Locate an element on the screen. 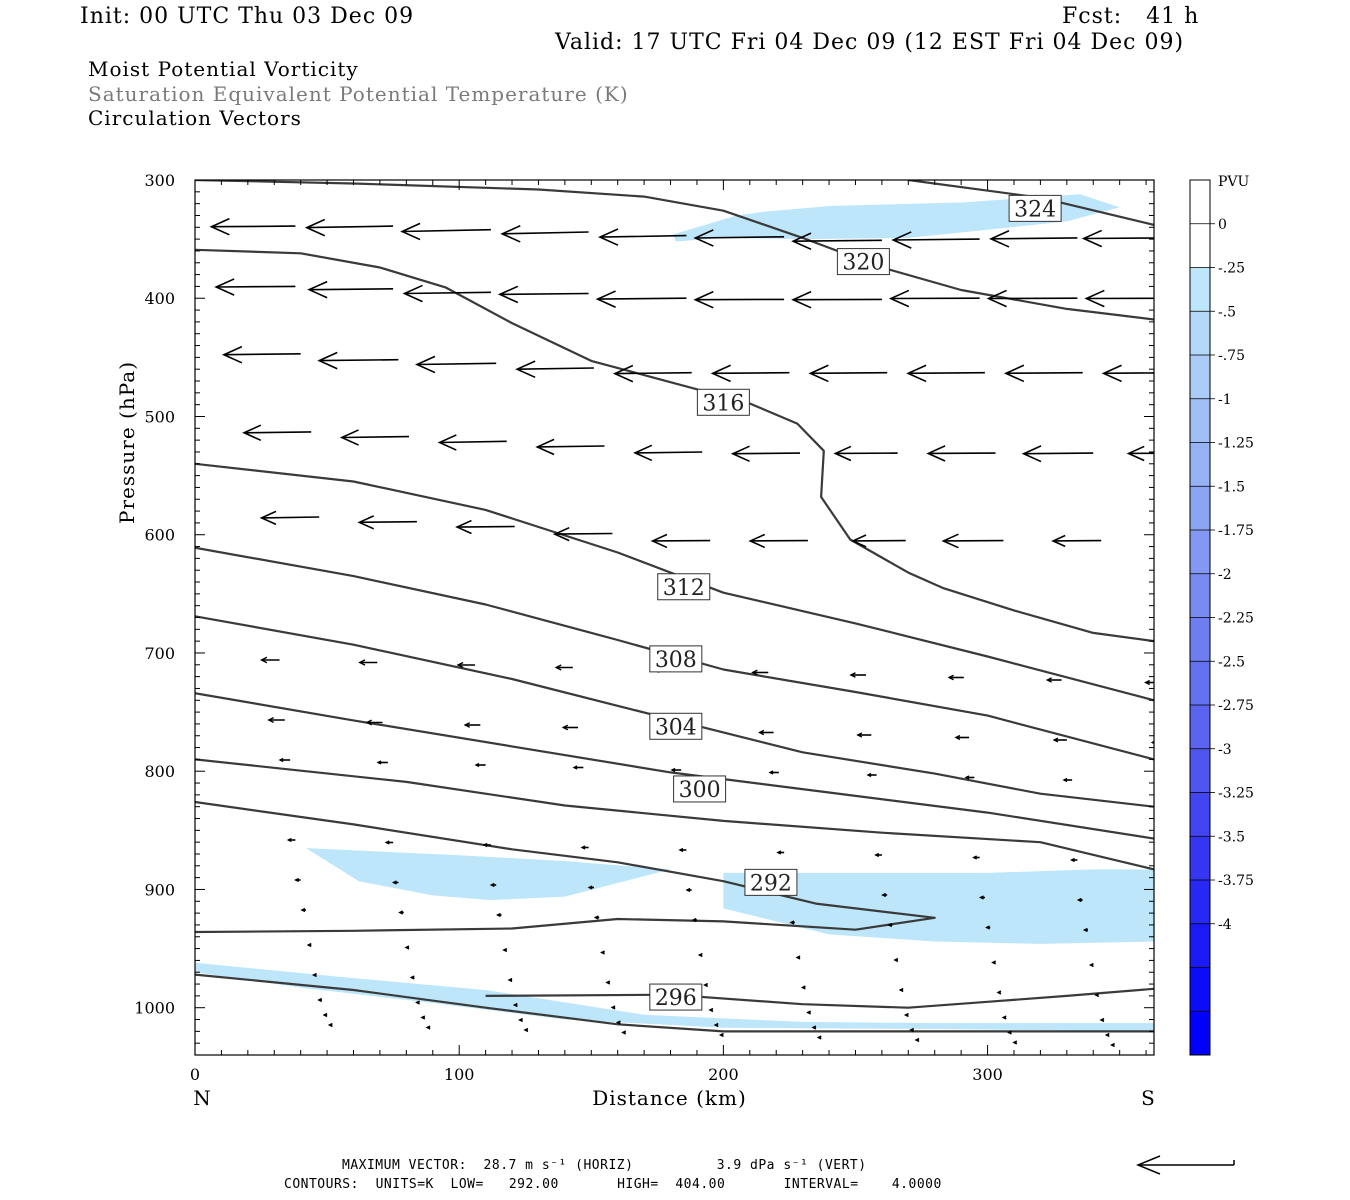 The width and height of the screenshot is (1350, 1200). colorbar-label: -2.25 is located at coordinates (1236, 619).